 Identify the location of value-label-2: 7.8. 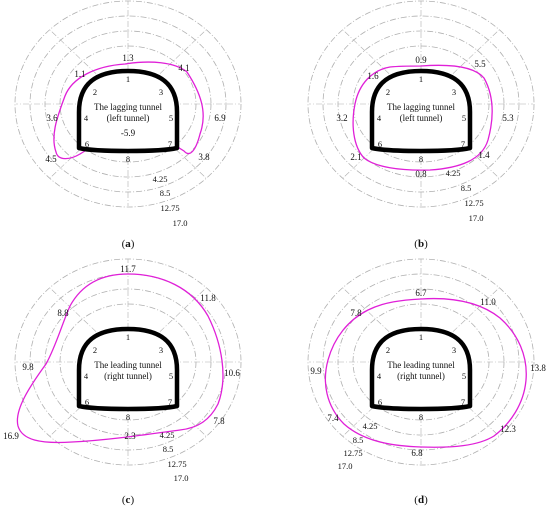
(356, 313).